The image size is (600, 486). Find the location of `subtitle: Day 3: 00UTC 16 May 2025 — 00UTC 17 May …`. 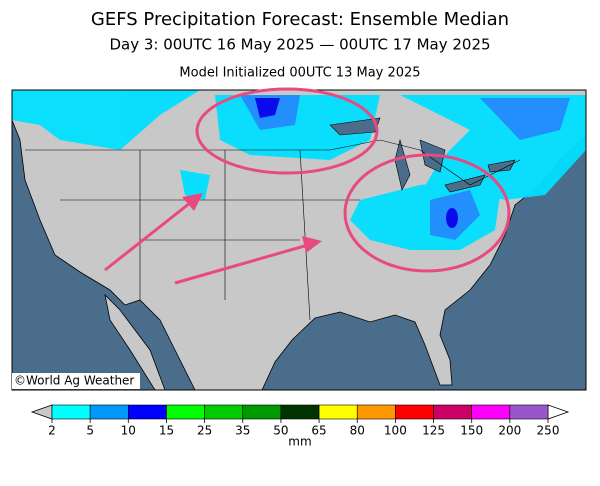

subtitle: Day 3: 00UTC 16 May 2025 — 00UTC 17 May … is located at coordinates (299, 45).